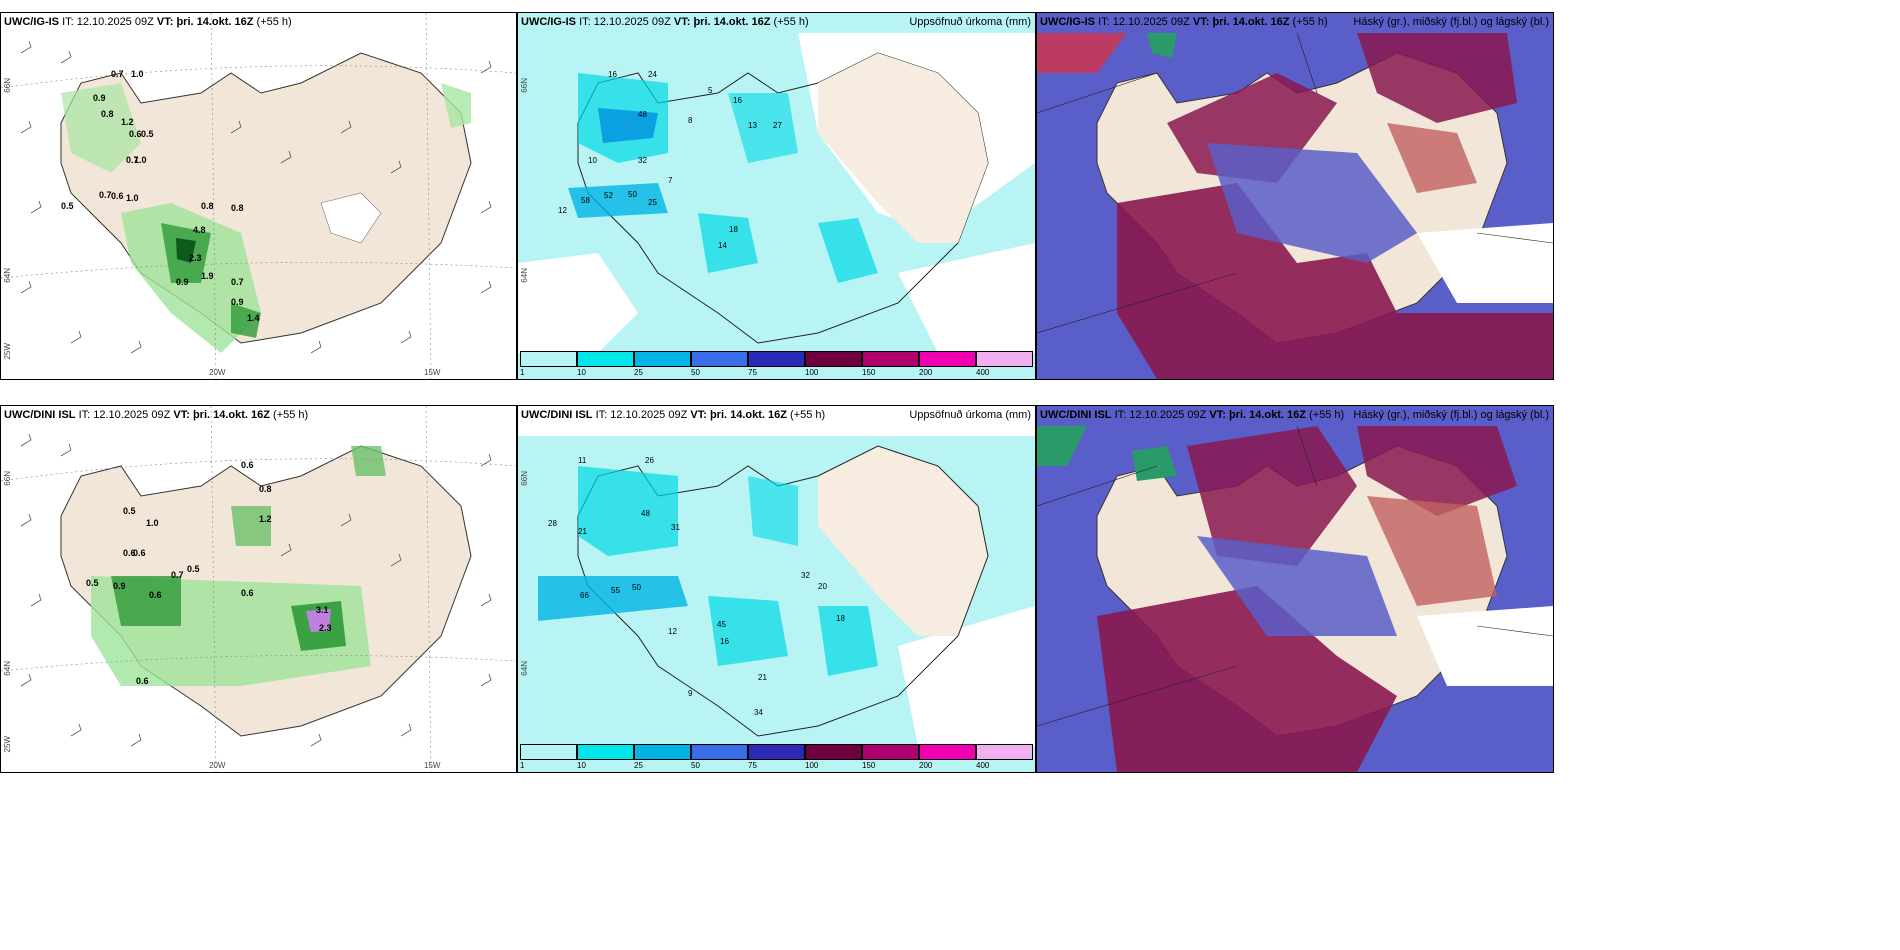 The image size is (1900, 950). What do you see at coordinates (584, 595) in the screenshot?
I see `value-label: 66` at bounding box center [584, 595].